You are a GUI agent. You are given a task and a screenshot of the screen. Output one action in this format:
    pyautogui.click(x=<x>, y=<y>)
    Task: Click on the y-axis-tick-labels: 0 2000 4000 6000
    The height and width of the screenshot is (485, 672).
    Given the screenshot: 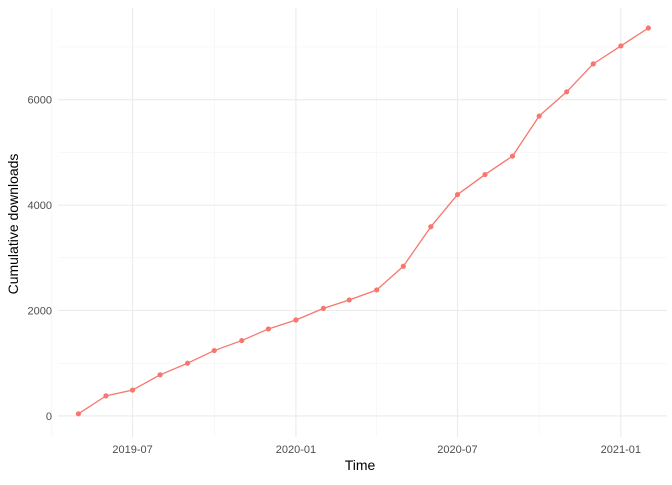 What is the action you would take?
    pyautogui.click(x=40, y=259)
    